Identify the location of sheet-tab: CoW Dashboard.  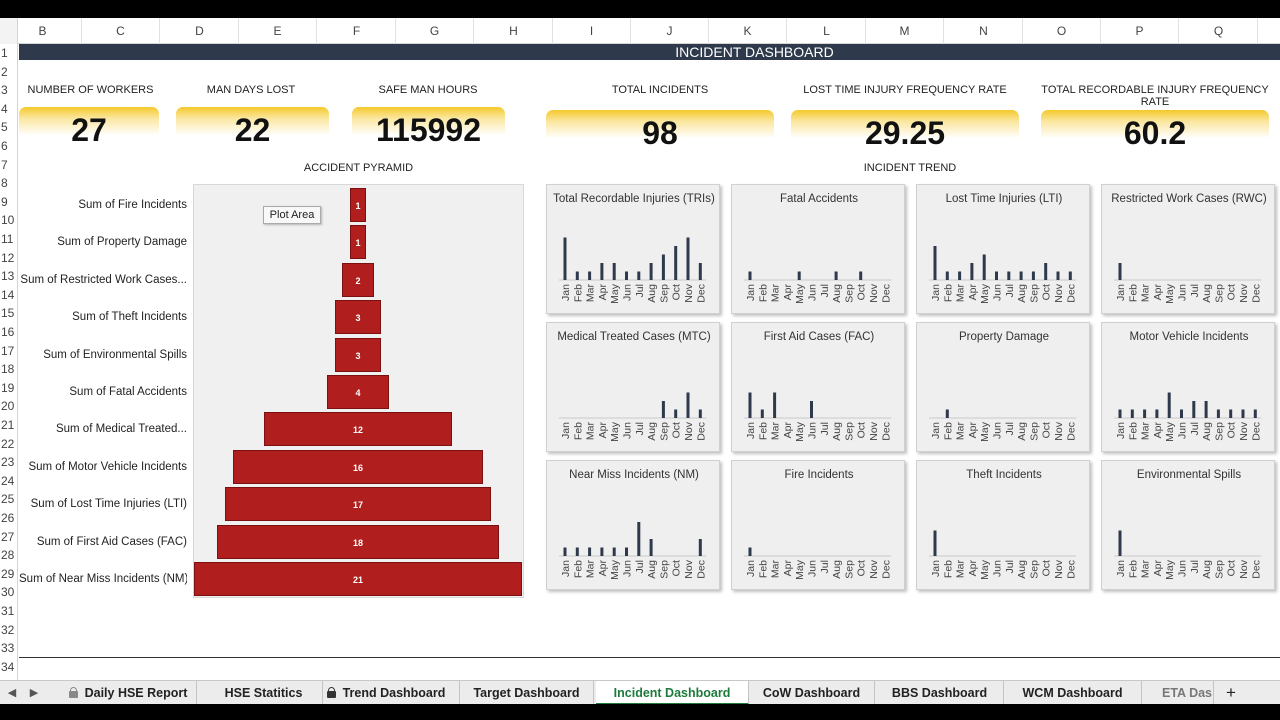
(812, 693).